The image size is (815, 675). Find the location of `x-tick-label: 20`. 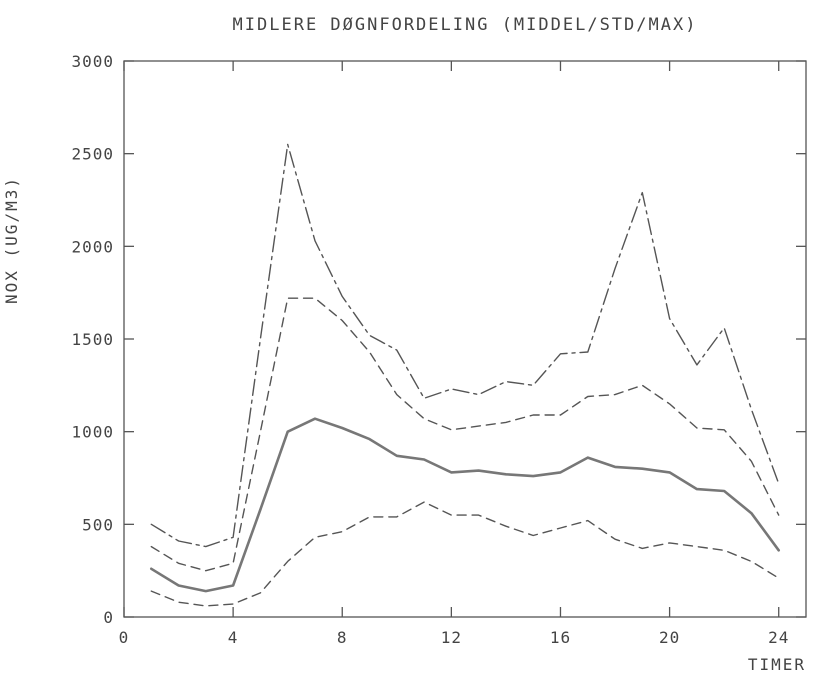

x-tick-label: 20 is located at coordinates (669, 637).